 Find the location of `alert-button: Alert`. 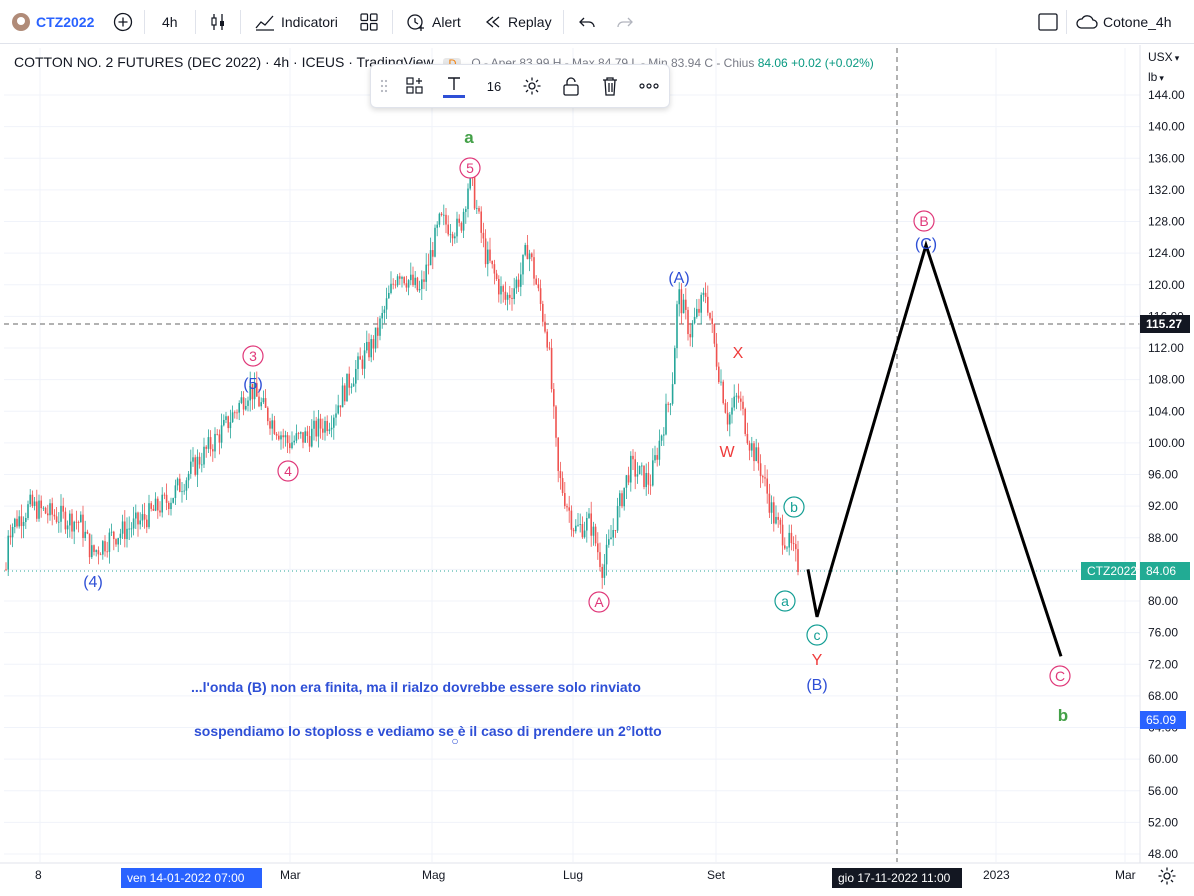

alert-button: Alert is located at coordinates (433, 22).